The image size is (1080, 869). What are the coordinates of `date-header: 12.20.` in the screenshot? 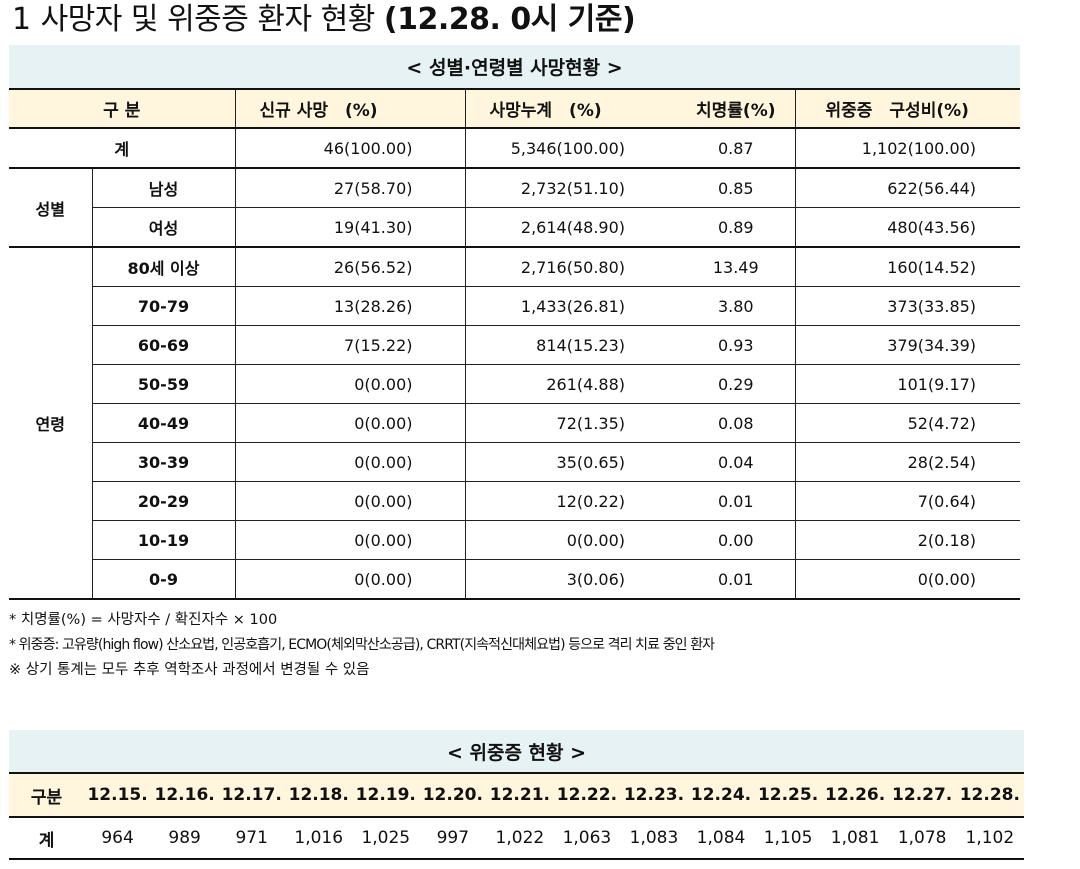 It's located at (453, 795).